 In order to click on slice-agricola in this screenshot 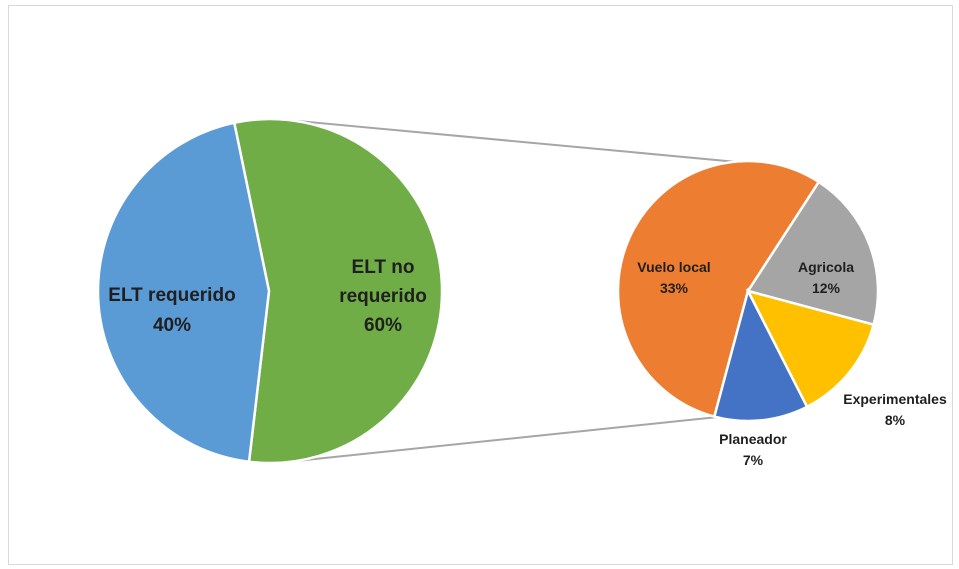, I will do `click(813, 253)`.